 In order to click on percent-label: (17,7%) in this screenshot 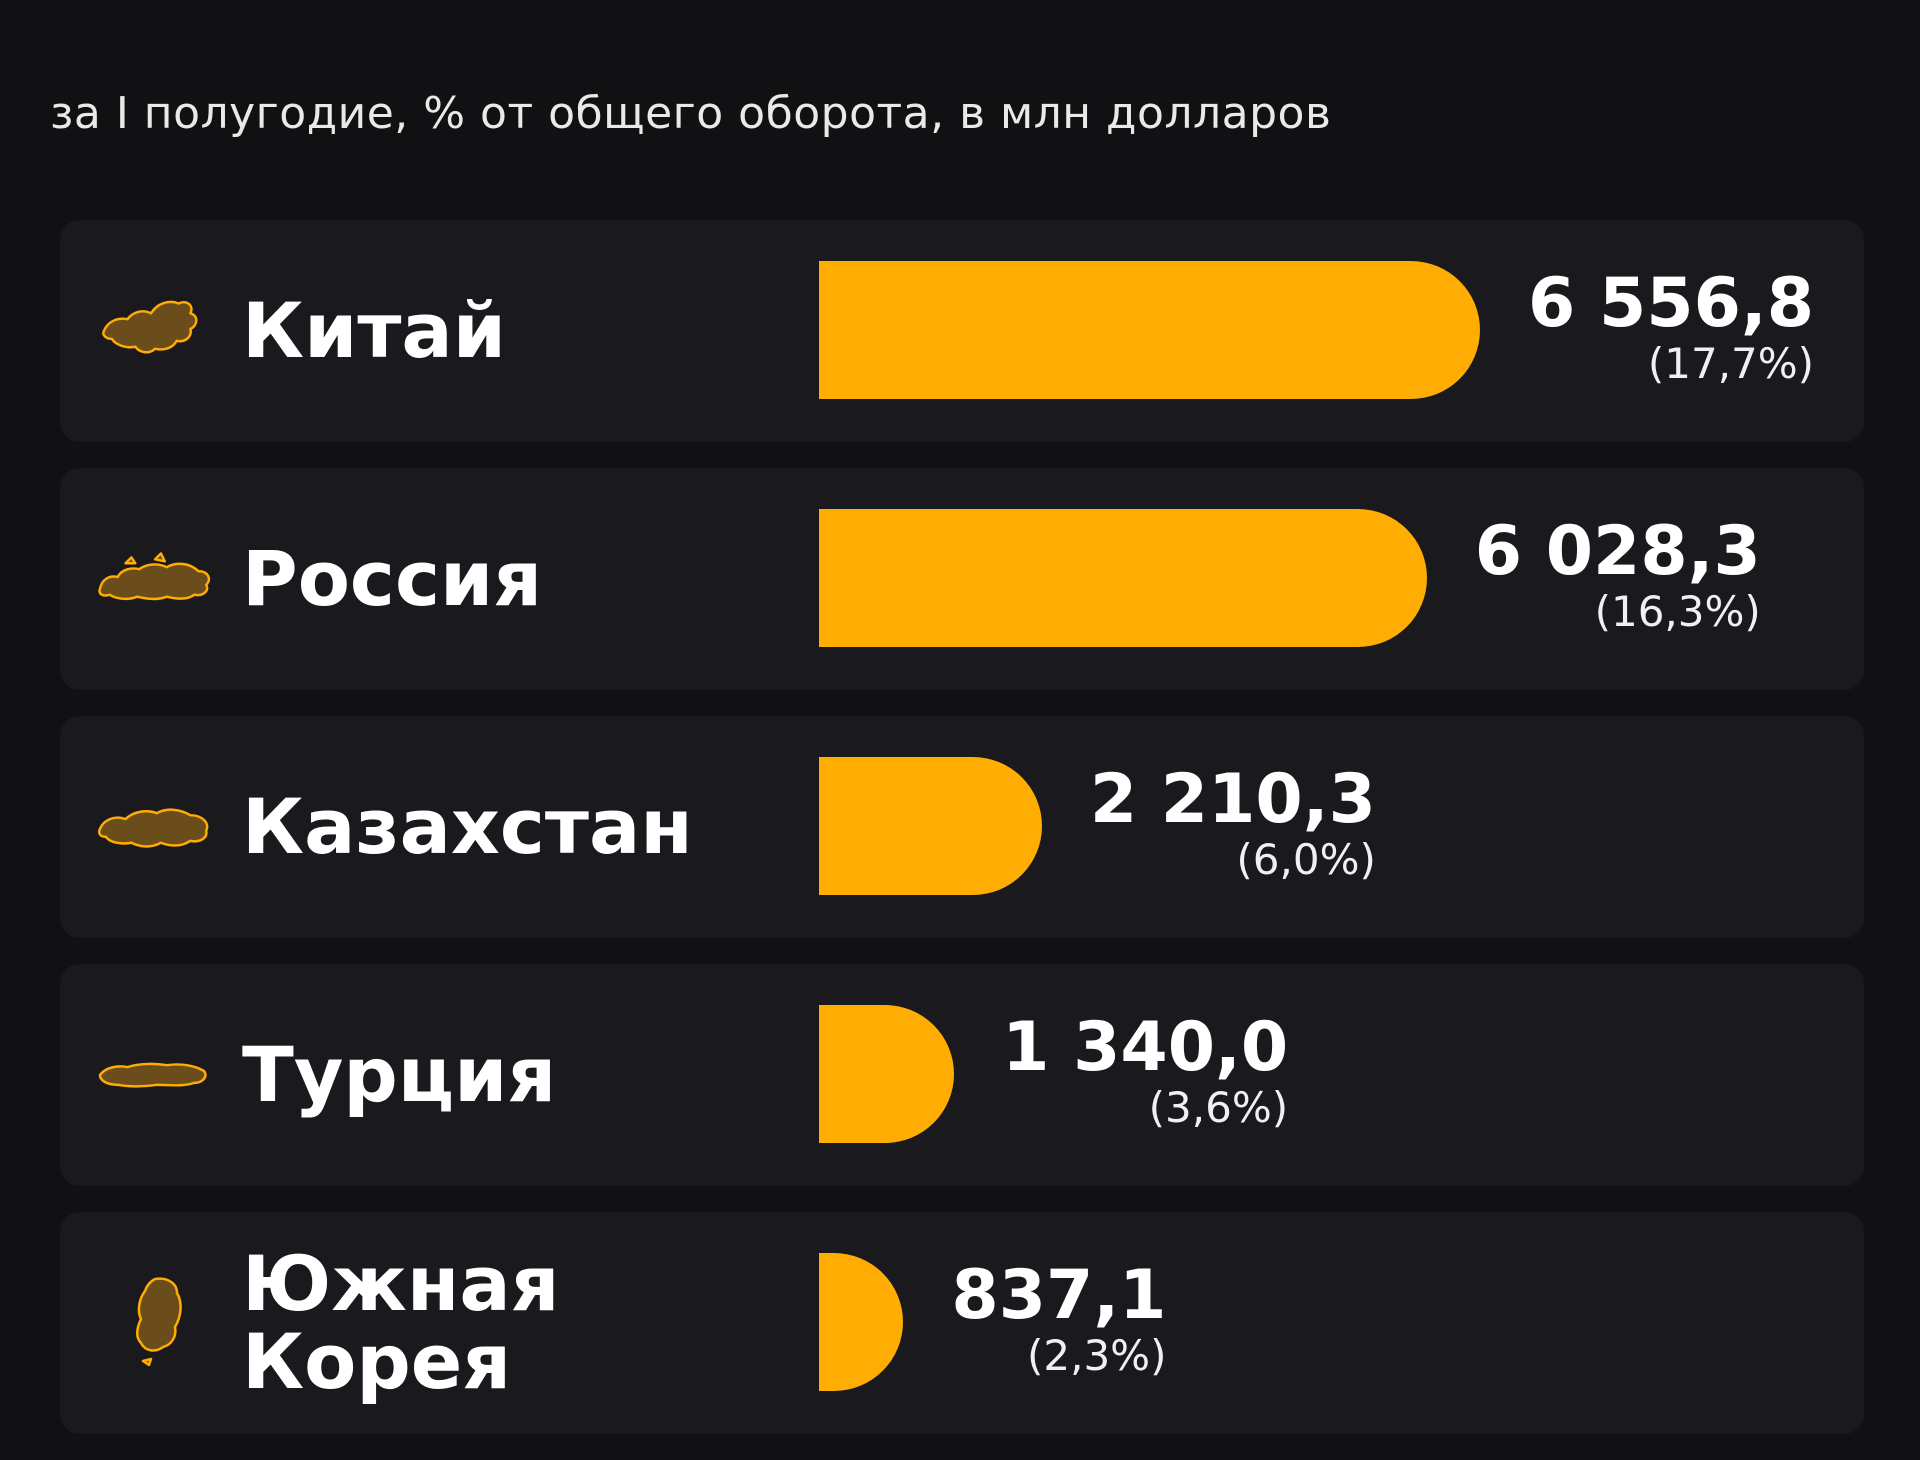, I will do `click(1731, 363)`.